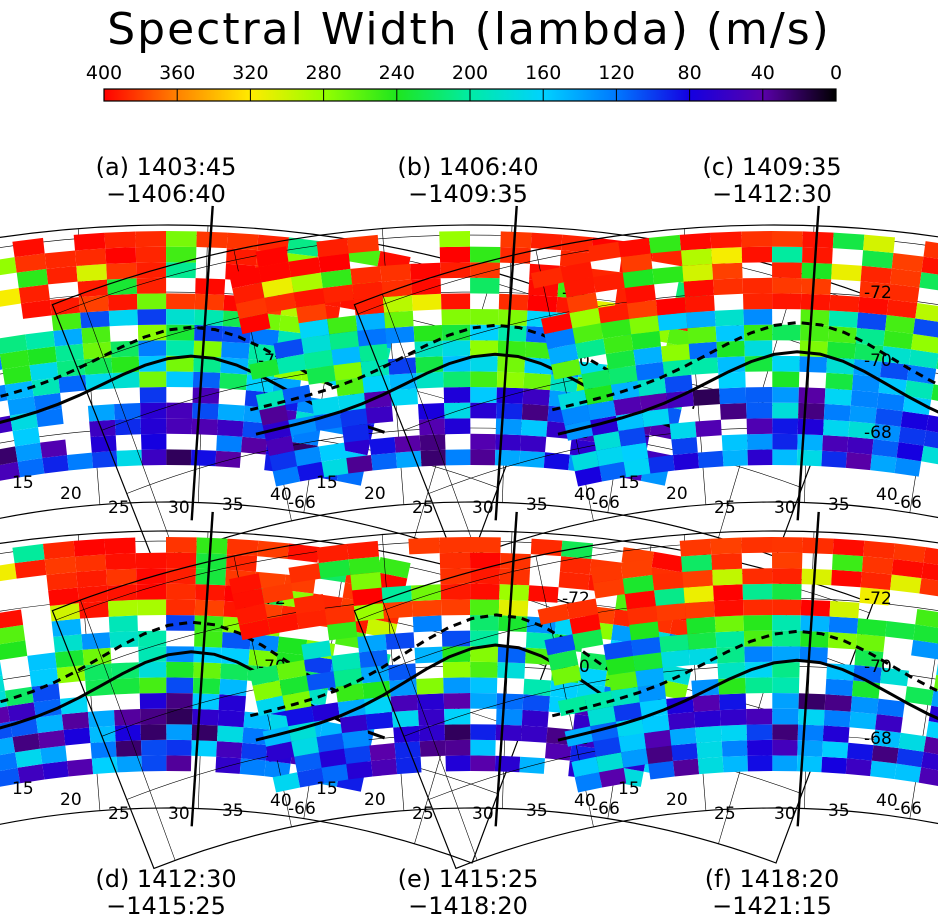 This screenshot has height=922, width=938. What do you see at coordinates (887, 495) in the screenshot?
I see `longitude-label: 40` at bounding box center [887, 495].